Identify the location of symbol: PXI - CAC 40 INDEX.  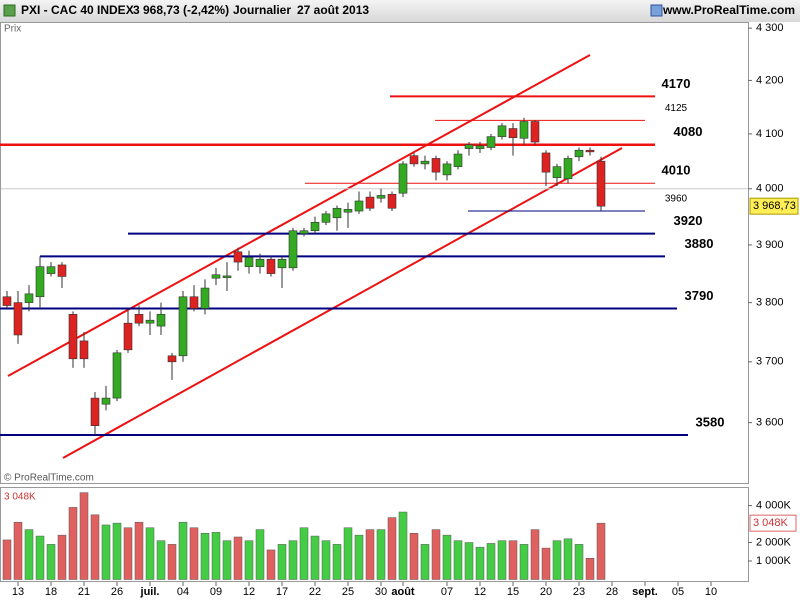
(77, 10).